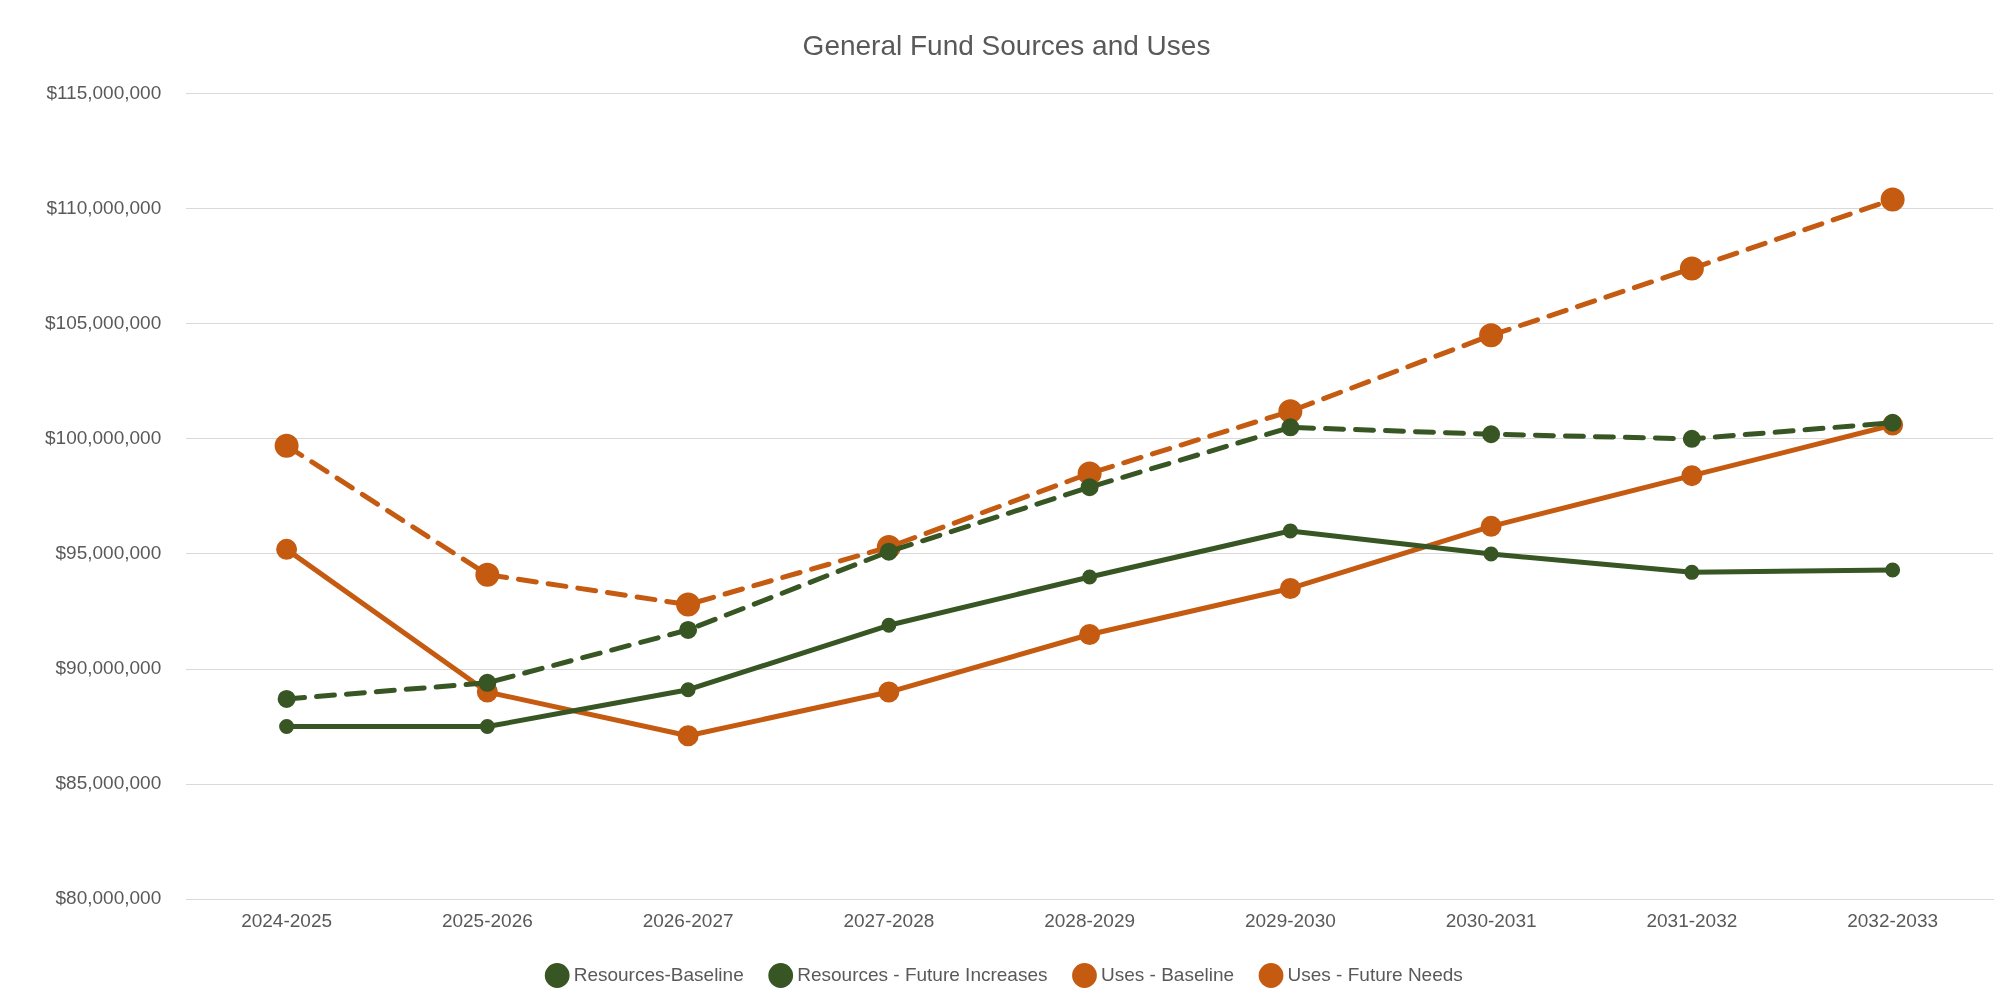  What do you see at coordinates (1006, 45) in the screenshot?
I see `chart-title: General Fund Sources and Uses` at bounding box center [1006, 45].